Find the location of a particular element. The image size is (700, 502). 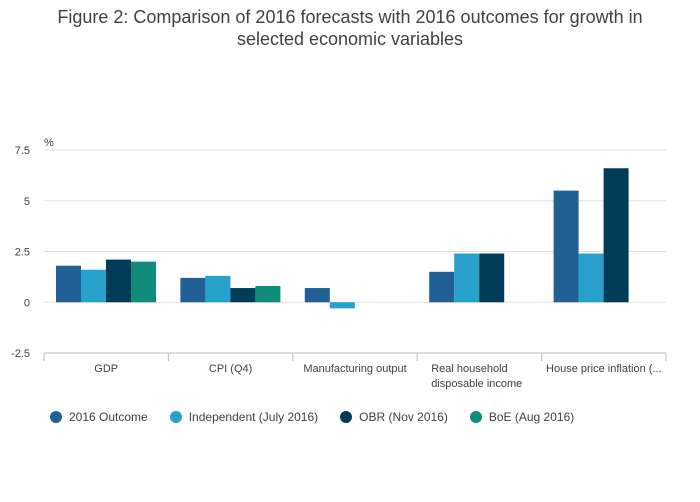

x-category-label: disposable income is located at coordinates (476, 384).